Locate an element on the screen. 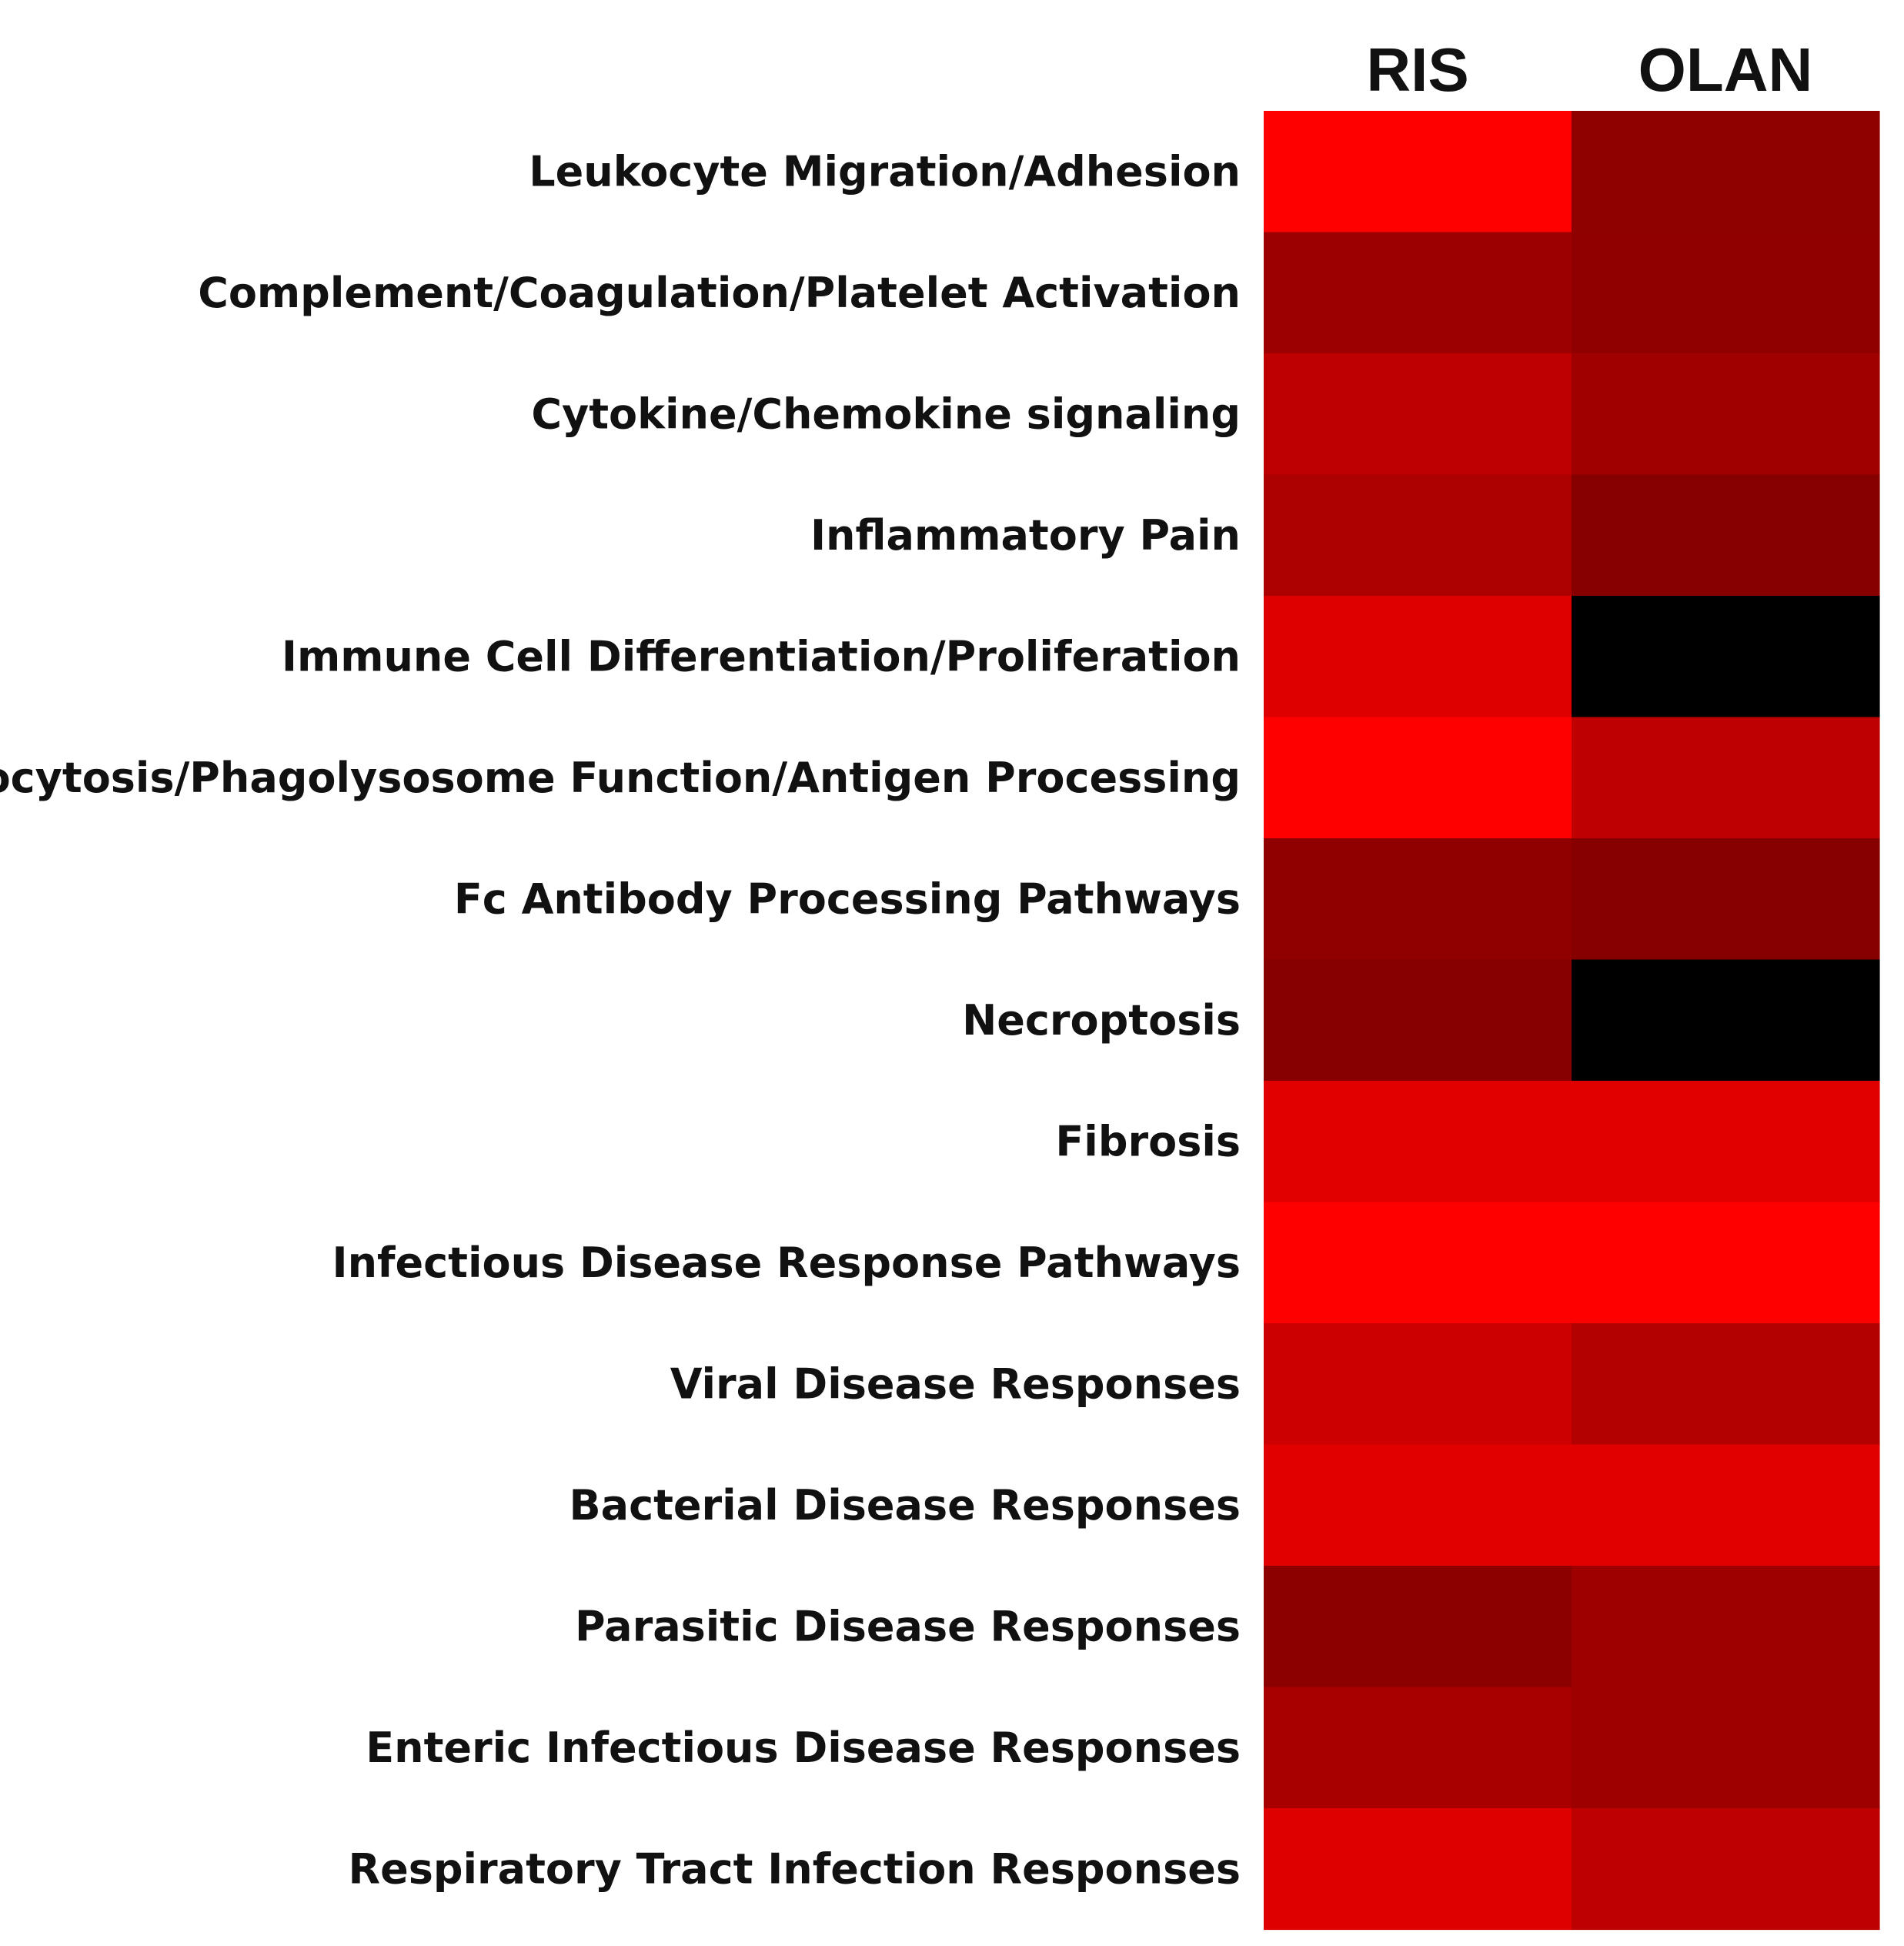  heatmap-cell-olan-necroptosis is located at coordinates (1726, 1020).